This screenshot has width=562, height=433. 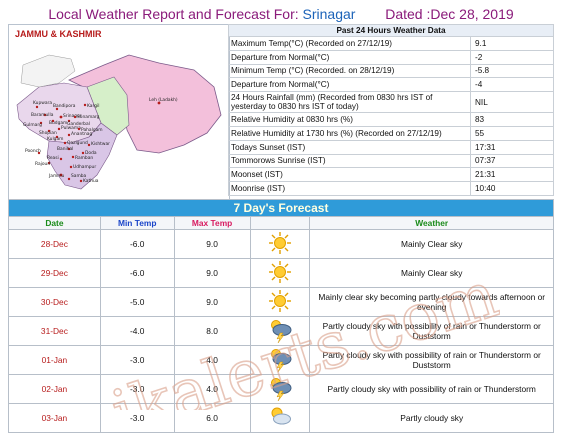 What do you see at coordinates (65, 149) in the screenshot?
I see `map-label-banihal: Banihal` at bounding box center [65, 149].